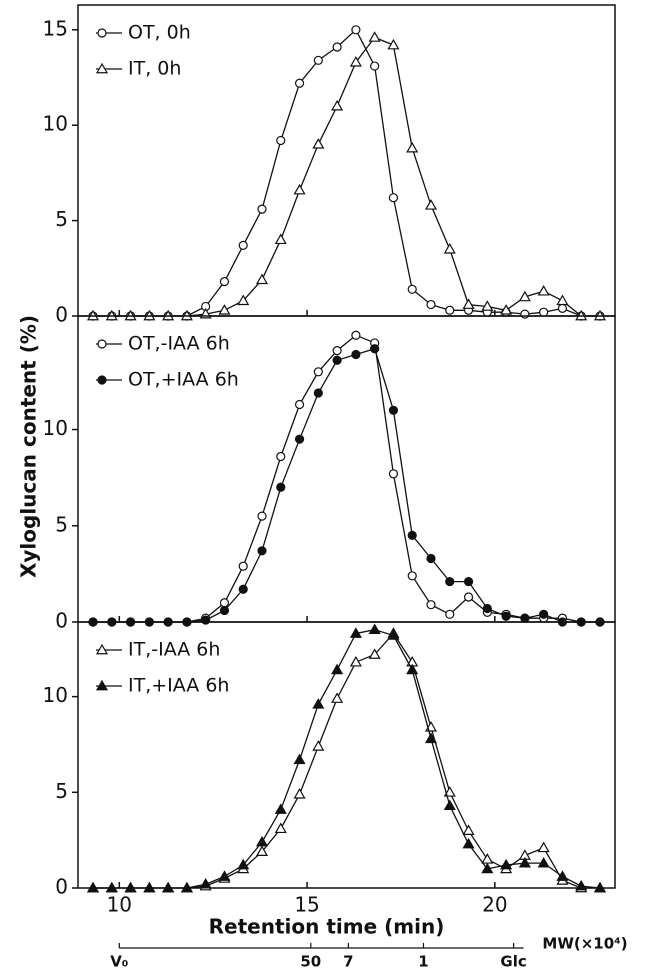  What do you see at coordinates (183, 380) in the screenshot?
I see `legend-label: OT,+IAA 6h` at bounding box center [183, 380].